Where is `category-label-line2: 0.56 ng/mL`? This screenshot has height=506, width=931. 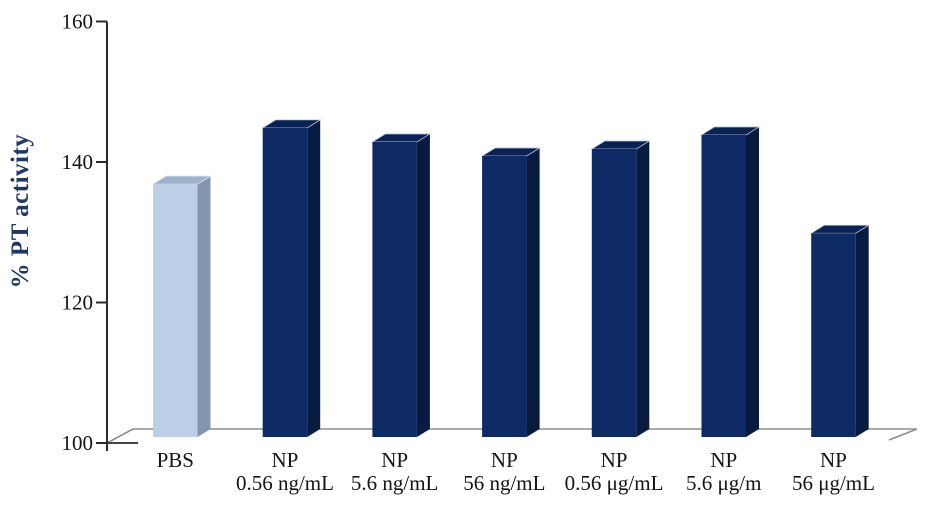
category-label-line2: 0.56 ng/mL is located at coordinates (285, 483).